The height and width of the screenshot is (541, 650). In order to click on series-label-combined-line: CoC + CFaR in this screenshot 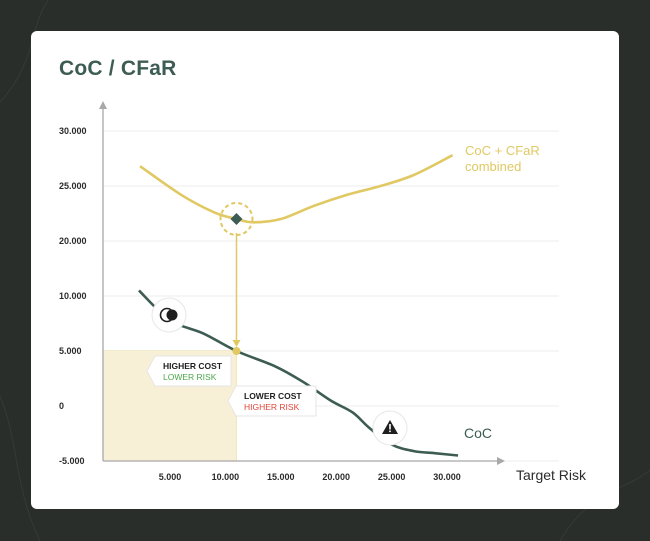, I will do `click(502, 150)`.